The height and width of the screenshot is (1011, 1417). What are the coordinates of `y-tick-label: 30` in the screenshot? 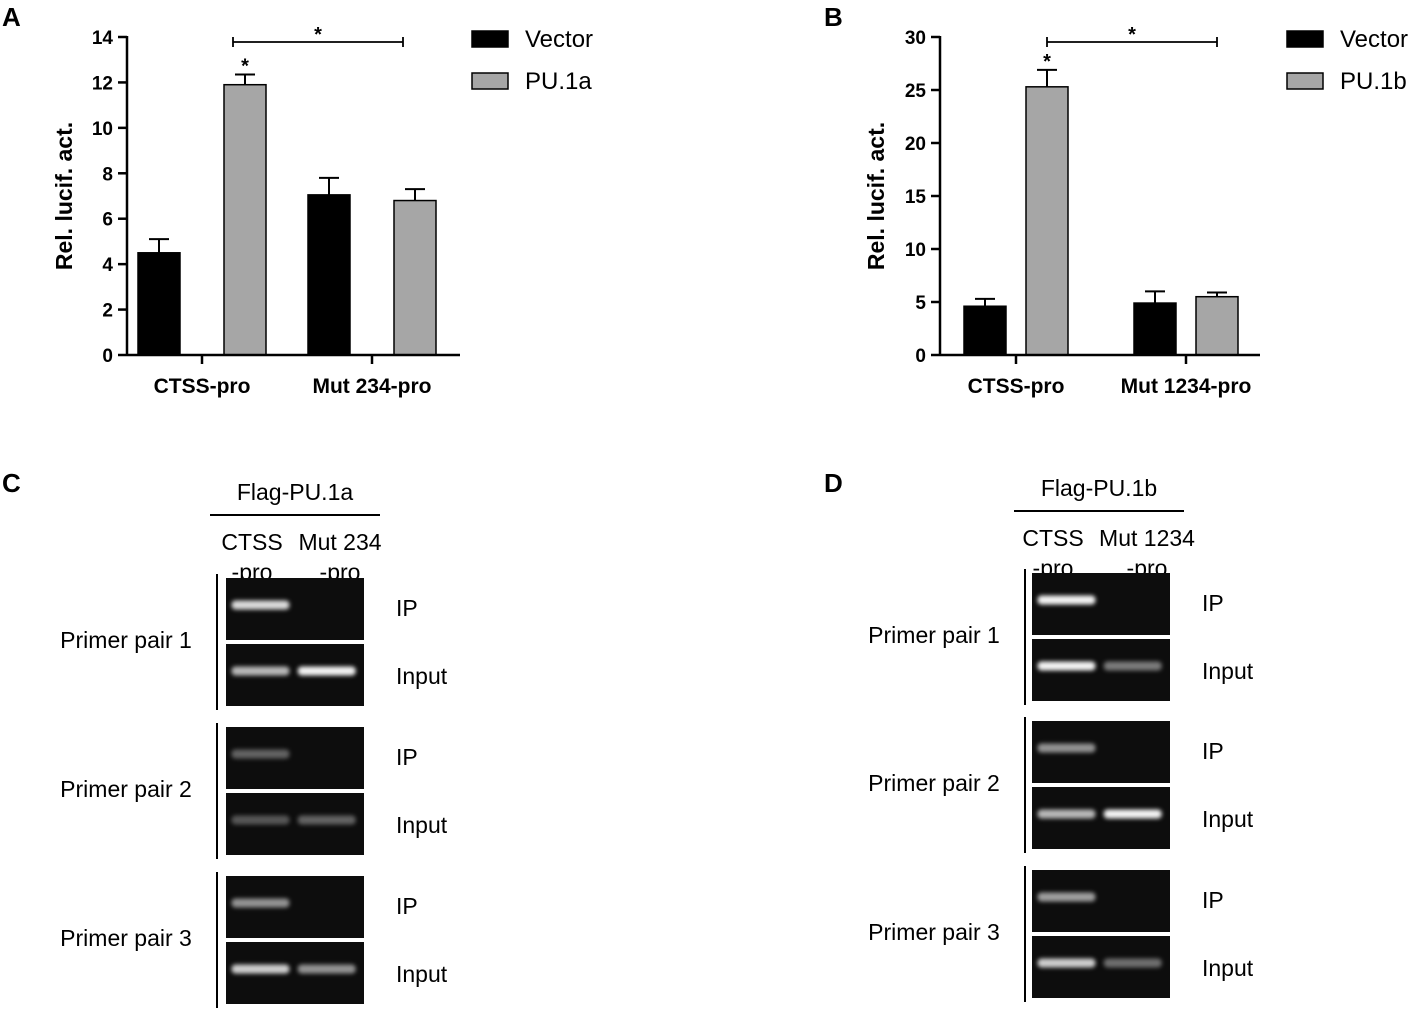 It's located at (915, 38).